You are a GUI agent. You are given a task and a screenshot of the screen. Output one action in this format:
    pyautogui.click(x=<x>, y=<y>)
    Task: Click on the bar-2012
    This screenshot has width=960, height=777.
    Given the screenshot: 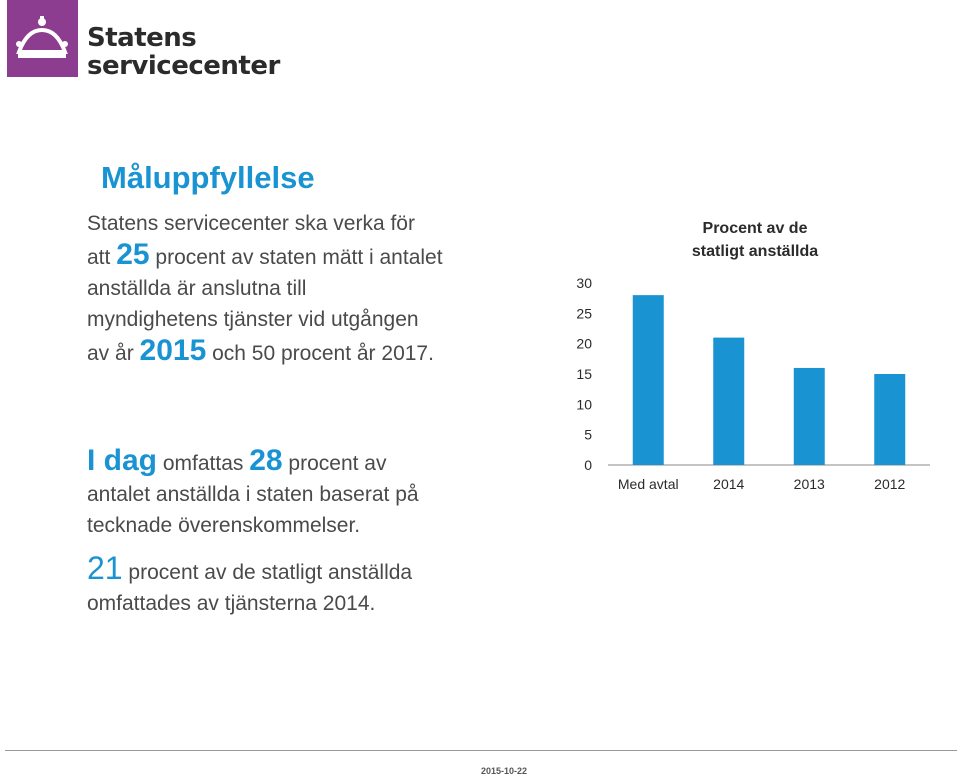 What is the action you would take?
    pyautogui.click(x=890, y=419)
    